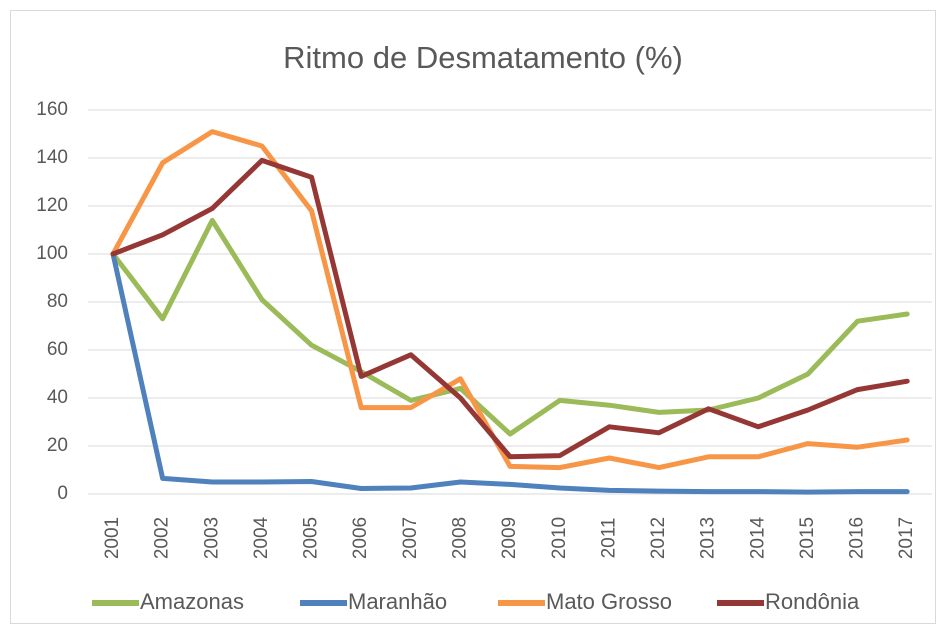  I want to click on x-tick-label: 2003, so click(211, 538).